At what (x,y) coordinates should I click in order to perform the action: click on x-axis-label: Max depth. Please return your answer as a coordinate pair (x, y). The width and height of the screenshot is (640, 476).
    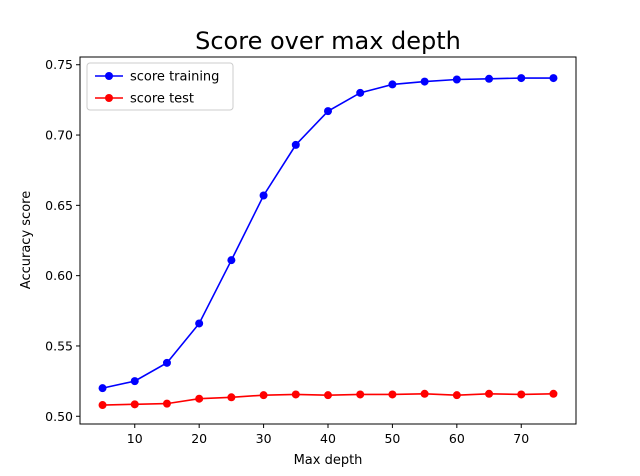
    Looking at the image, I should click on (328, 460).